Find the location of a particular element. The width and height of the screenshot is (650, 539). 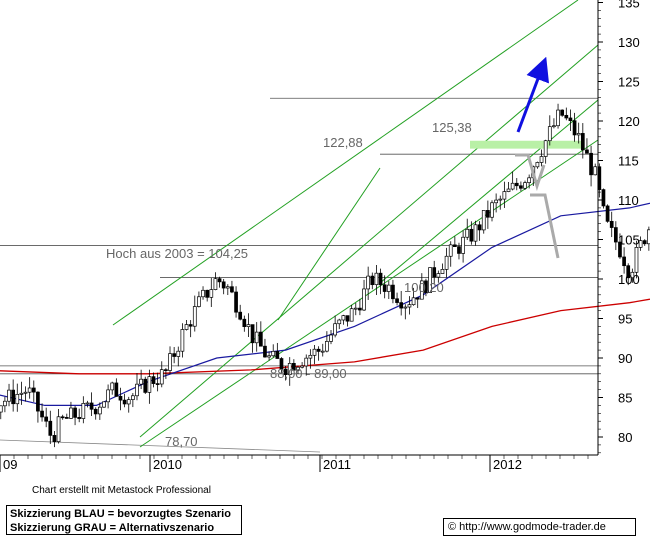

blue-scenario-arrow is located at coordinates (533, 94).